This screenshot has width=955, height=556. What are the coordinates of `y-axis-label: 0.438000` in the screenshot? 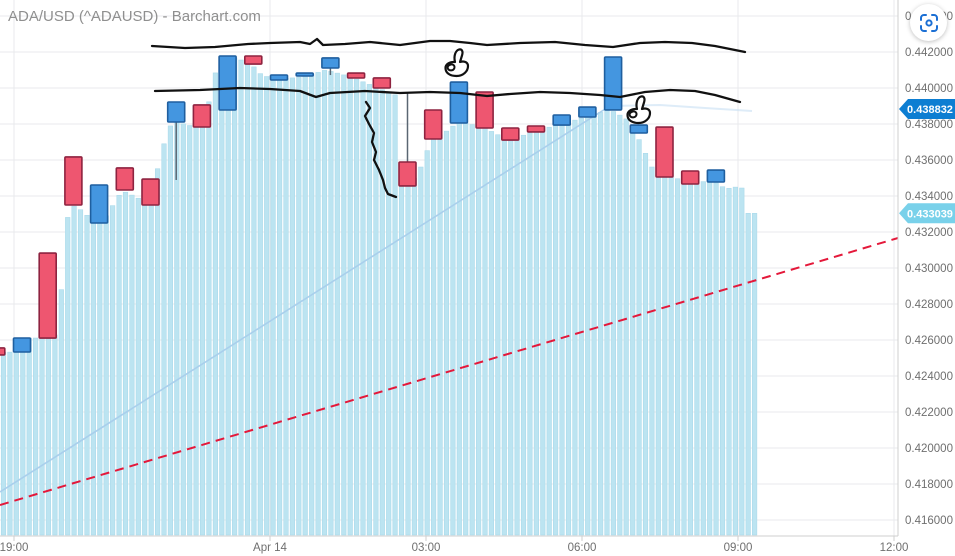 It's located at (929, 125).